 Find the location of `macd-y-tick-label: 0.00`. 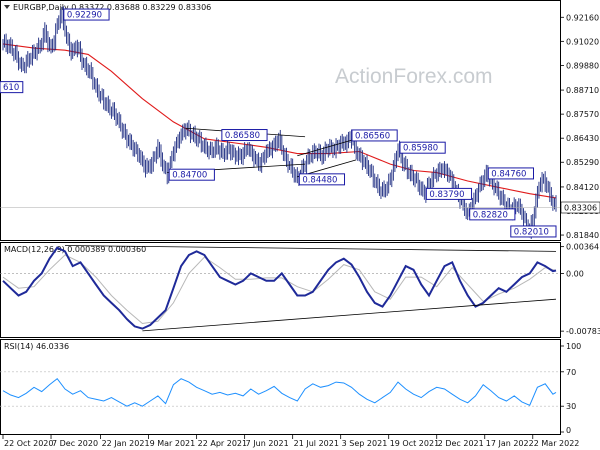

macd-y-tick-label: 0.00 is located at coordinates (575, 273).